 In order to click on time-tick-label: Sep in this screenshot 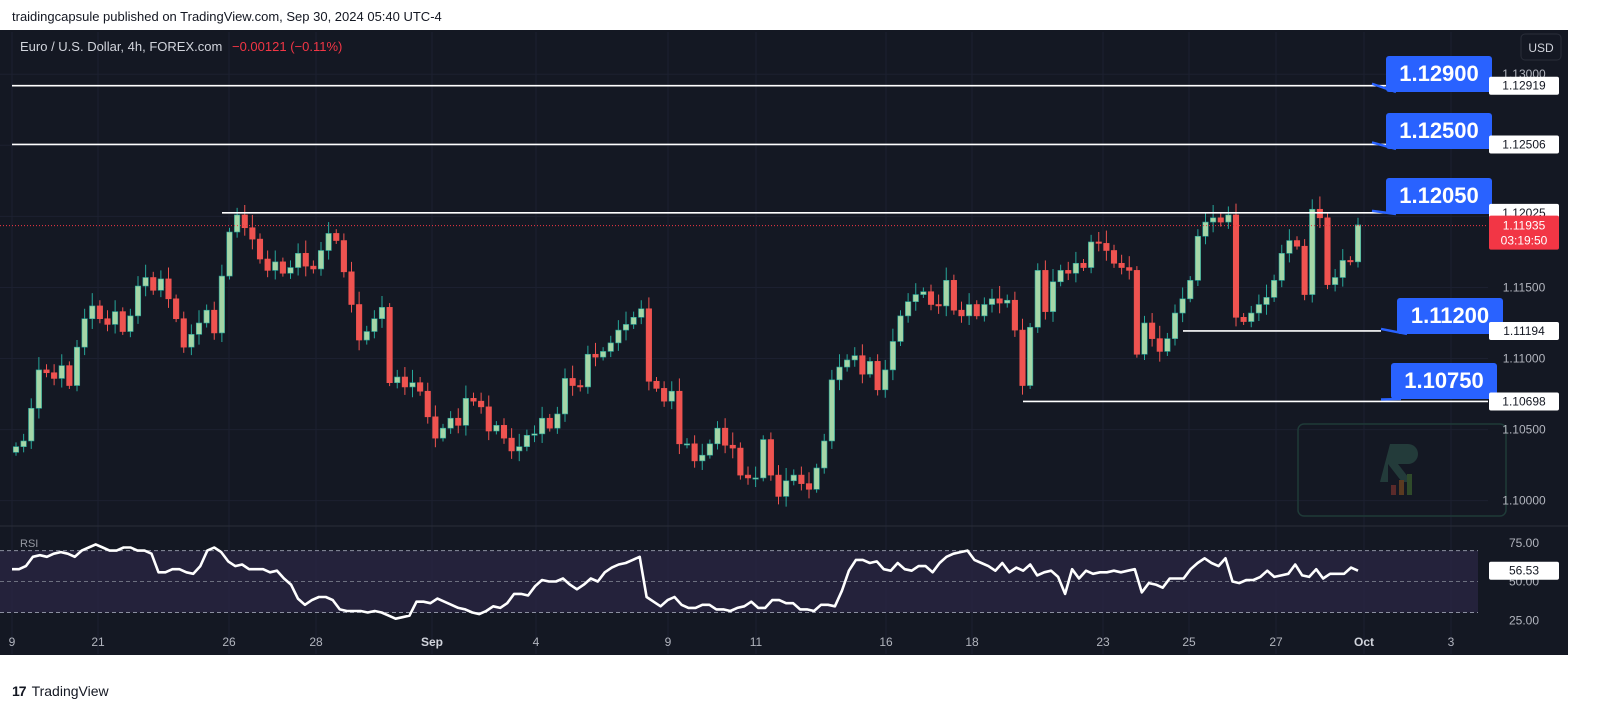, I will do `click(432, 642)`.